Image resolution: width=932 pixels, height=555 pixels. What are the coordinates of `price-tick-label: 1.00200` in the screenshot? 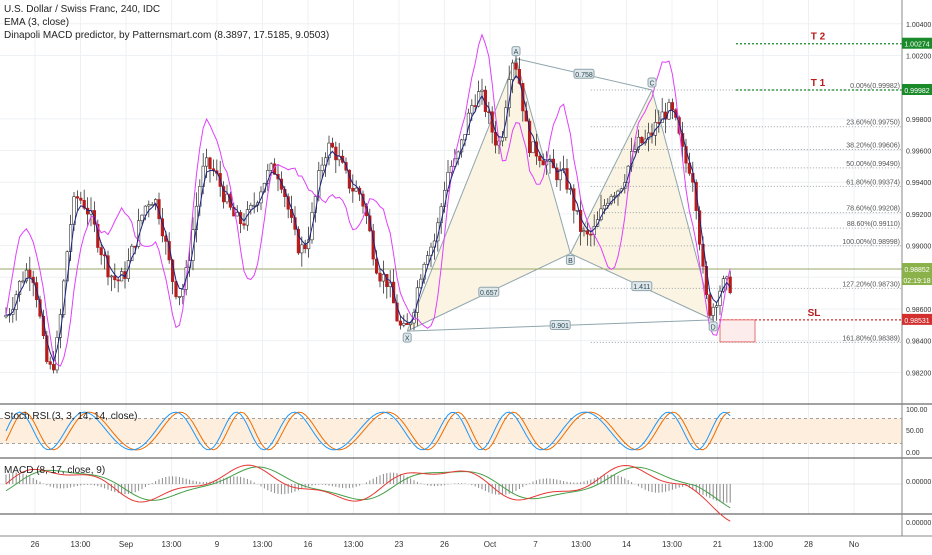 It's located at (918, 56).